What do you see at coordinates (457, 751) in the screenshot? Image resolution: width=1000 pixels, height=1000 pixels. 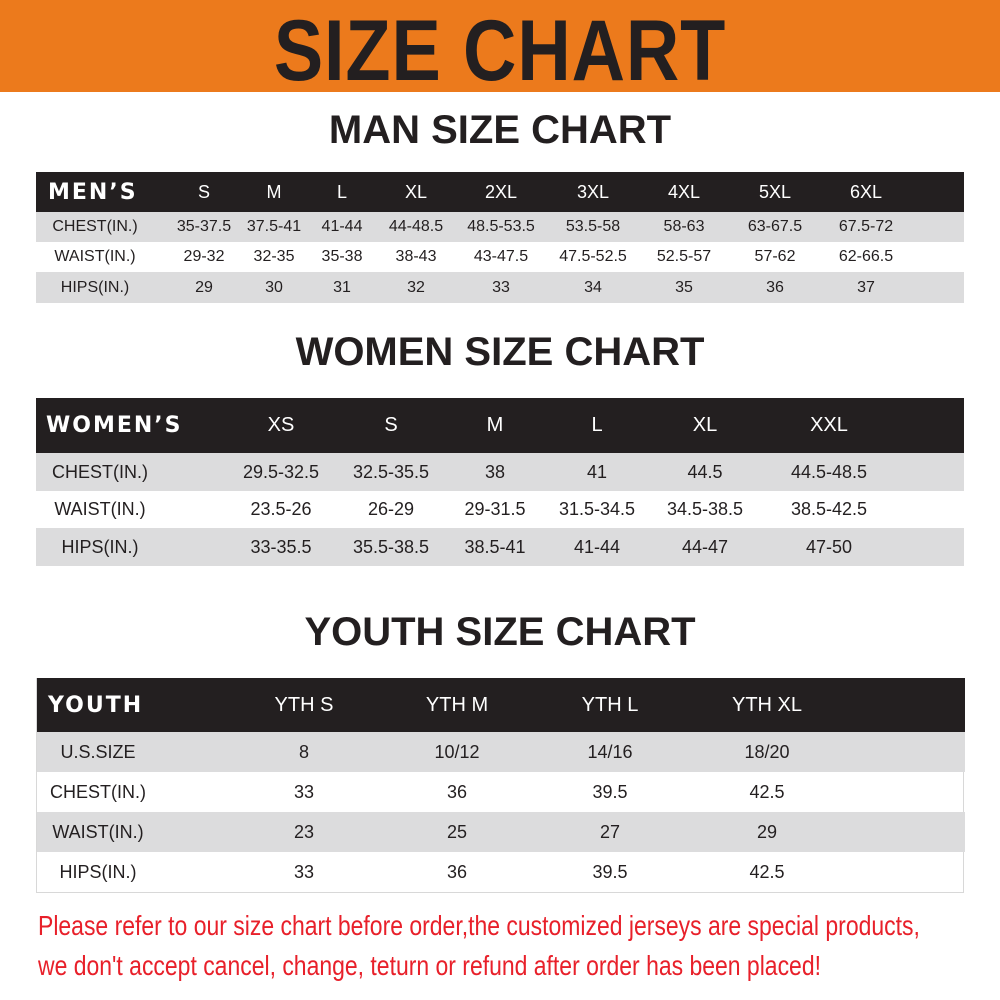 I see `measurement-cell: 10/12` at bounding box center [457, 751].